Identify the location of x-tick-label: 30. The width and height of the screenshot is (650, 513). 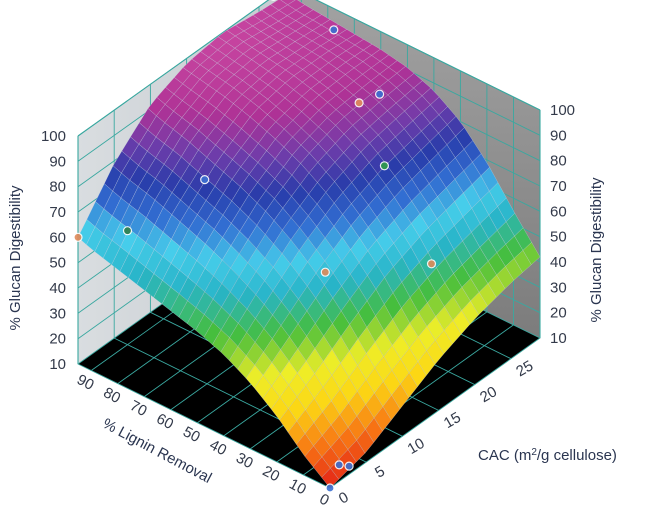
(244, 460).